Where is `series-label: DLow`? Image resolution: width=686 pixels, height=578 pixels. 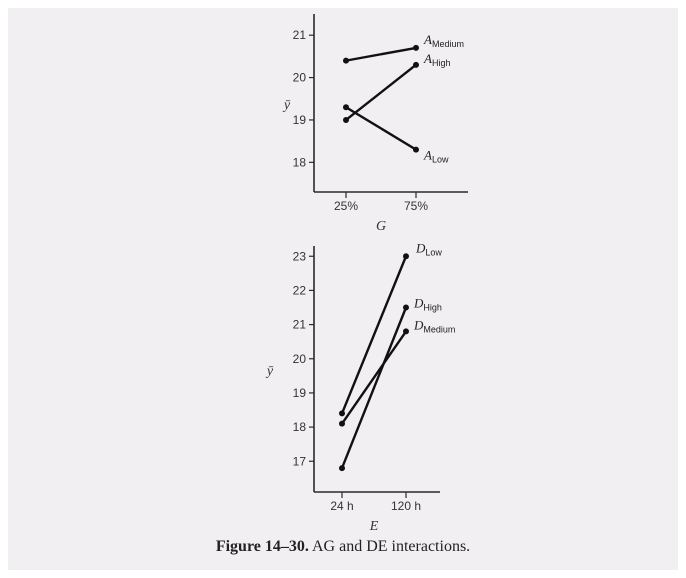 series-label: DLow is located at coordinates (428, 248).